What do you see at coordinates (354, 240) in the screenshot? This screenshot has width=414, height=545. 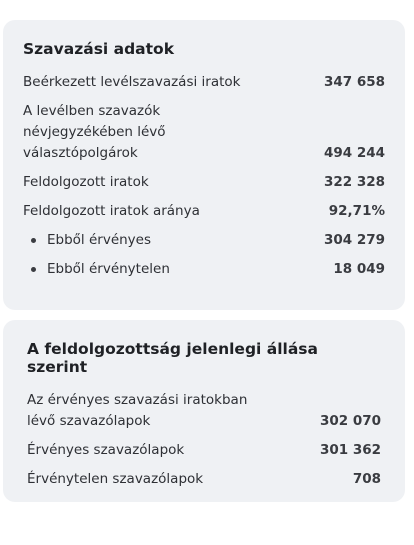 I see `row-value: 304 279` at bounding box center [354, 240].